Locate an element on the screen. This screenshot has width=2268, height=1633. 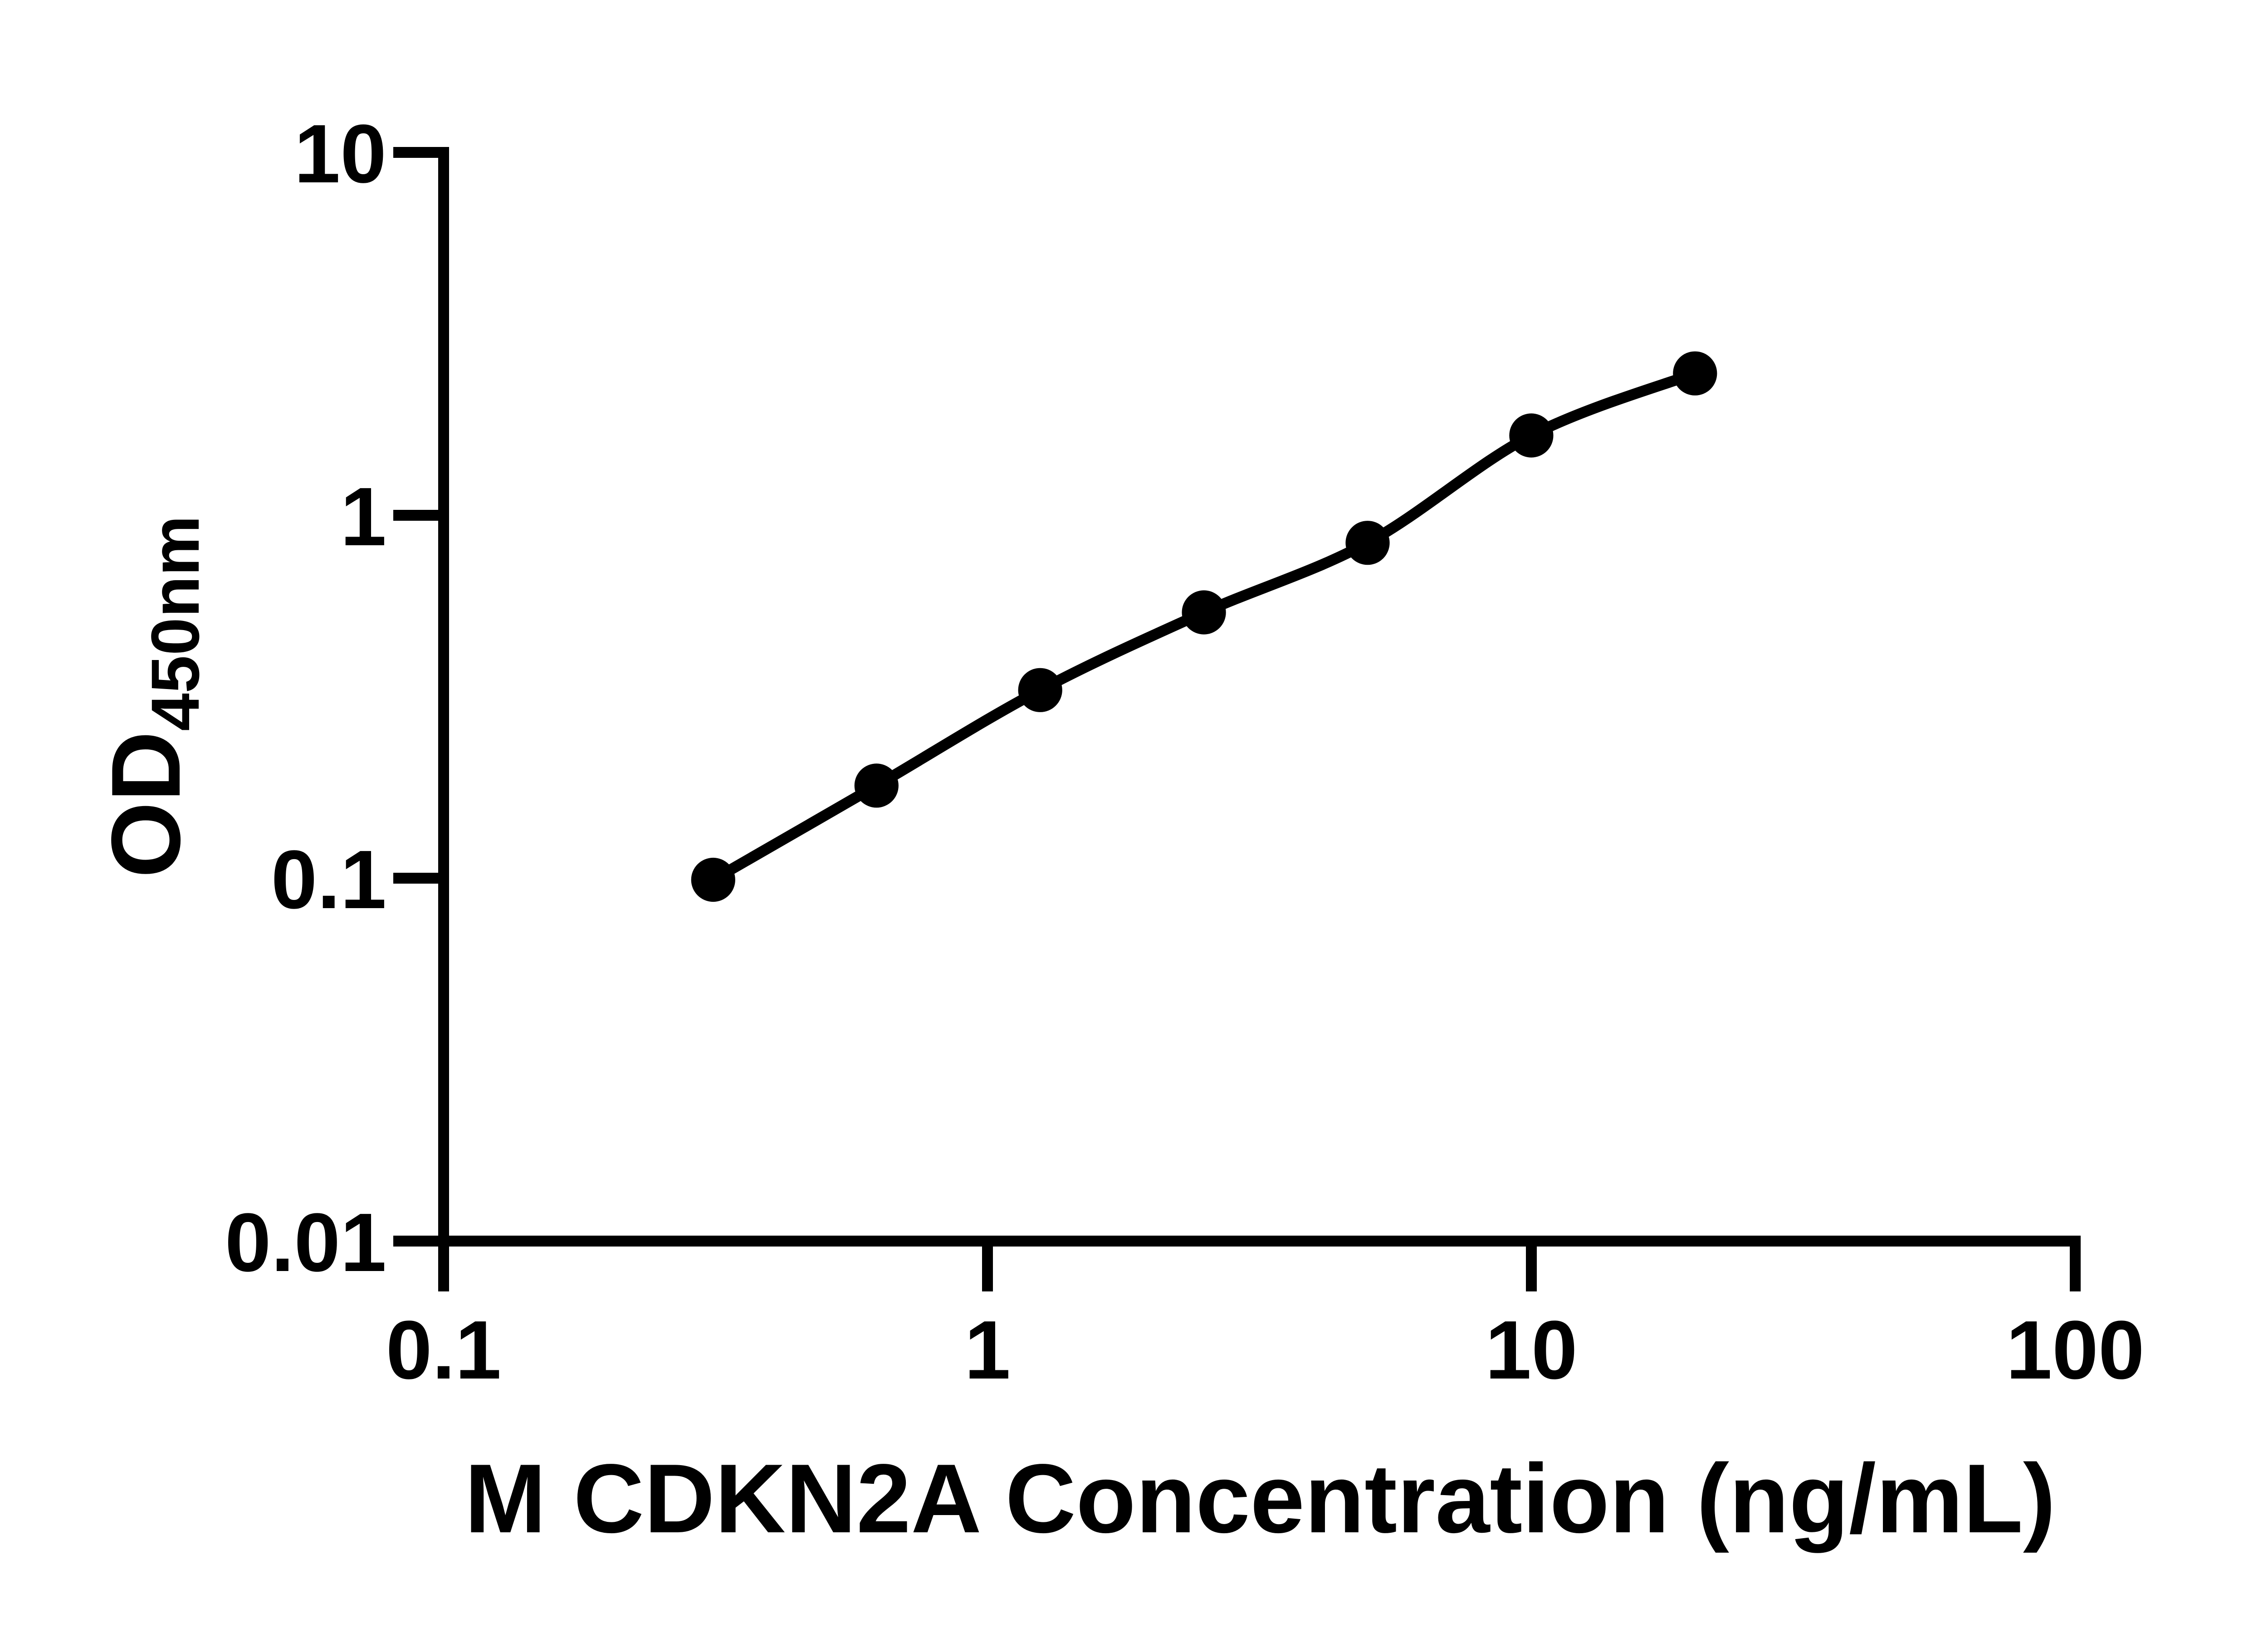
y-axis-title-subscript: 450nm is located at coordinates (175, 623).